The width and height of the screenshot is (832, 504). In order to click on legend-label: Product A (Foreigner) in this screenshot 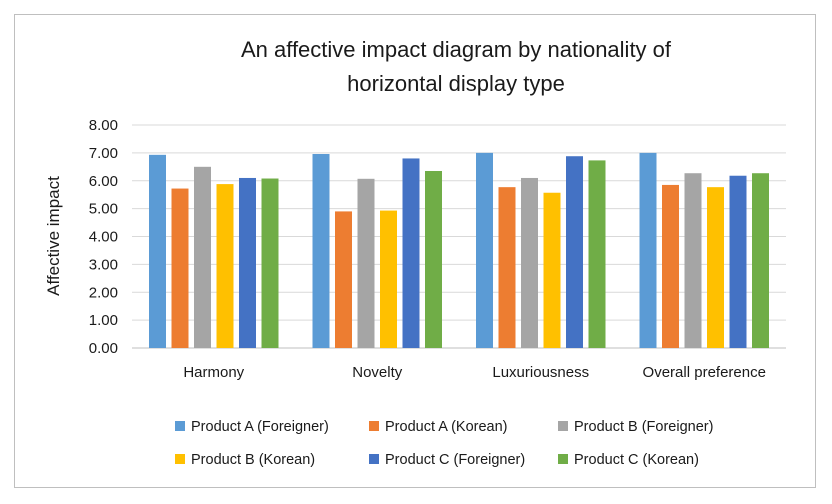, I will do `click(260, 427)`.